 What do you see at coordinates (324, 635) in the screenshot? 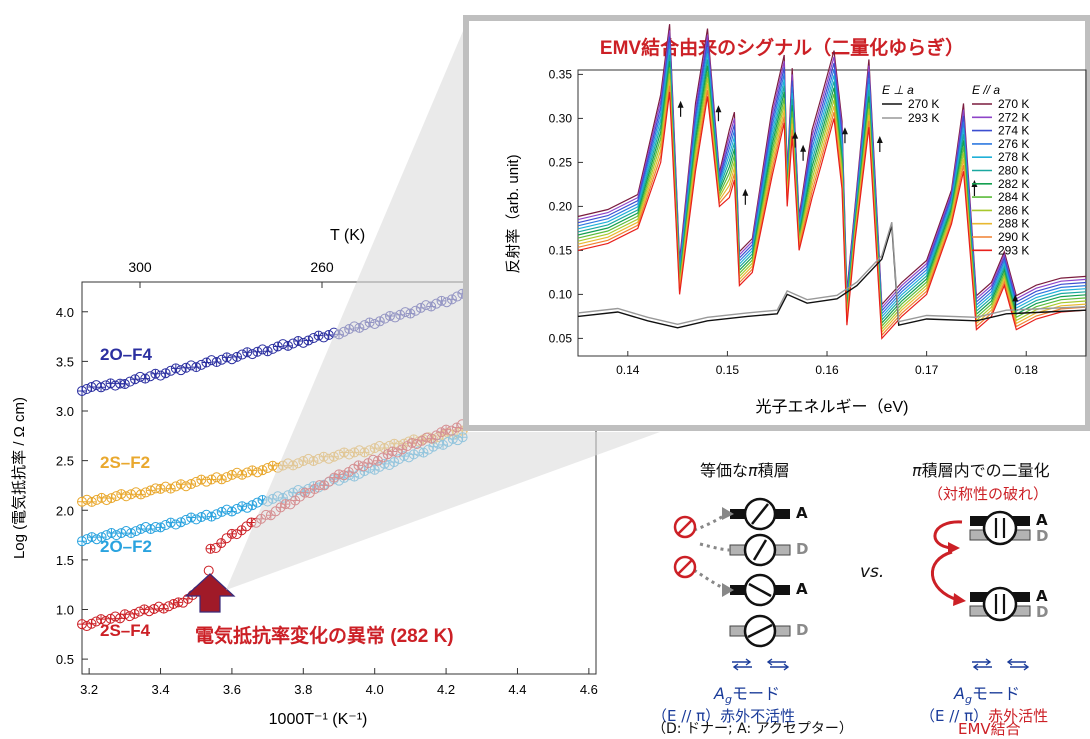
I see `anomaly-annotation: 電気抵抗率変化の異常 (282 K)` at bounding box center [324, 635].